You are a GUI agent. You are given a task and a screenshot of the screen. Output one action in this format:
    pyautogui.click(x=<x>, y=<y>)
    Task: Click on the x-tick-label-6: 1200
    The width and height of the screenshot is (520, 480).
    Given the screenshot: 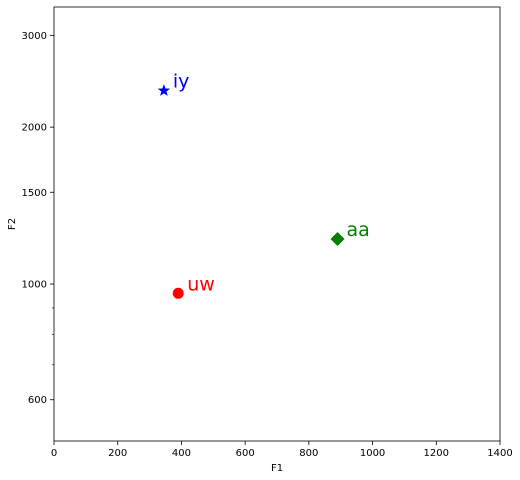 What is the action you would take?
    pyautogui.click(x=436, y=453)
    